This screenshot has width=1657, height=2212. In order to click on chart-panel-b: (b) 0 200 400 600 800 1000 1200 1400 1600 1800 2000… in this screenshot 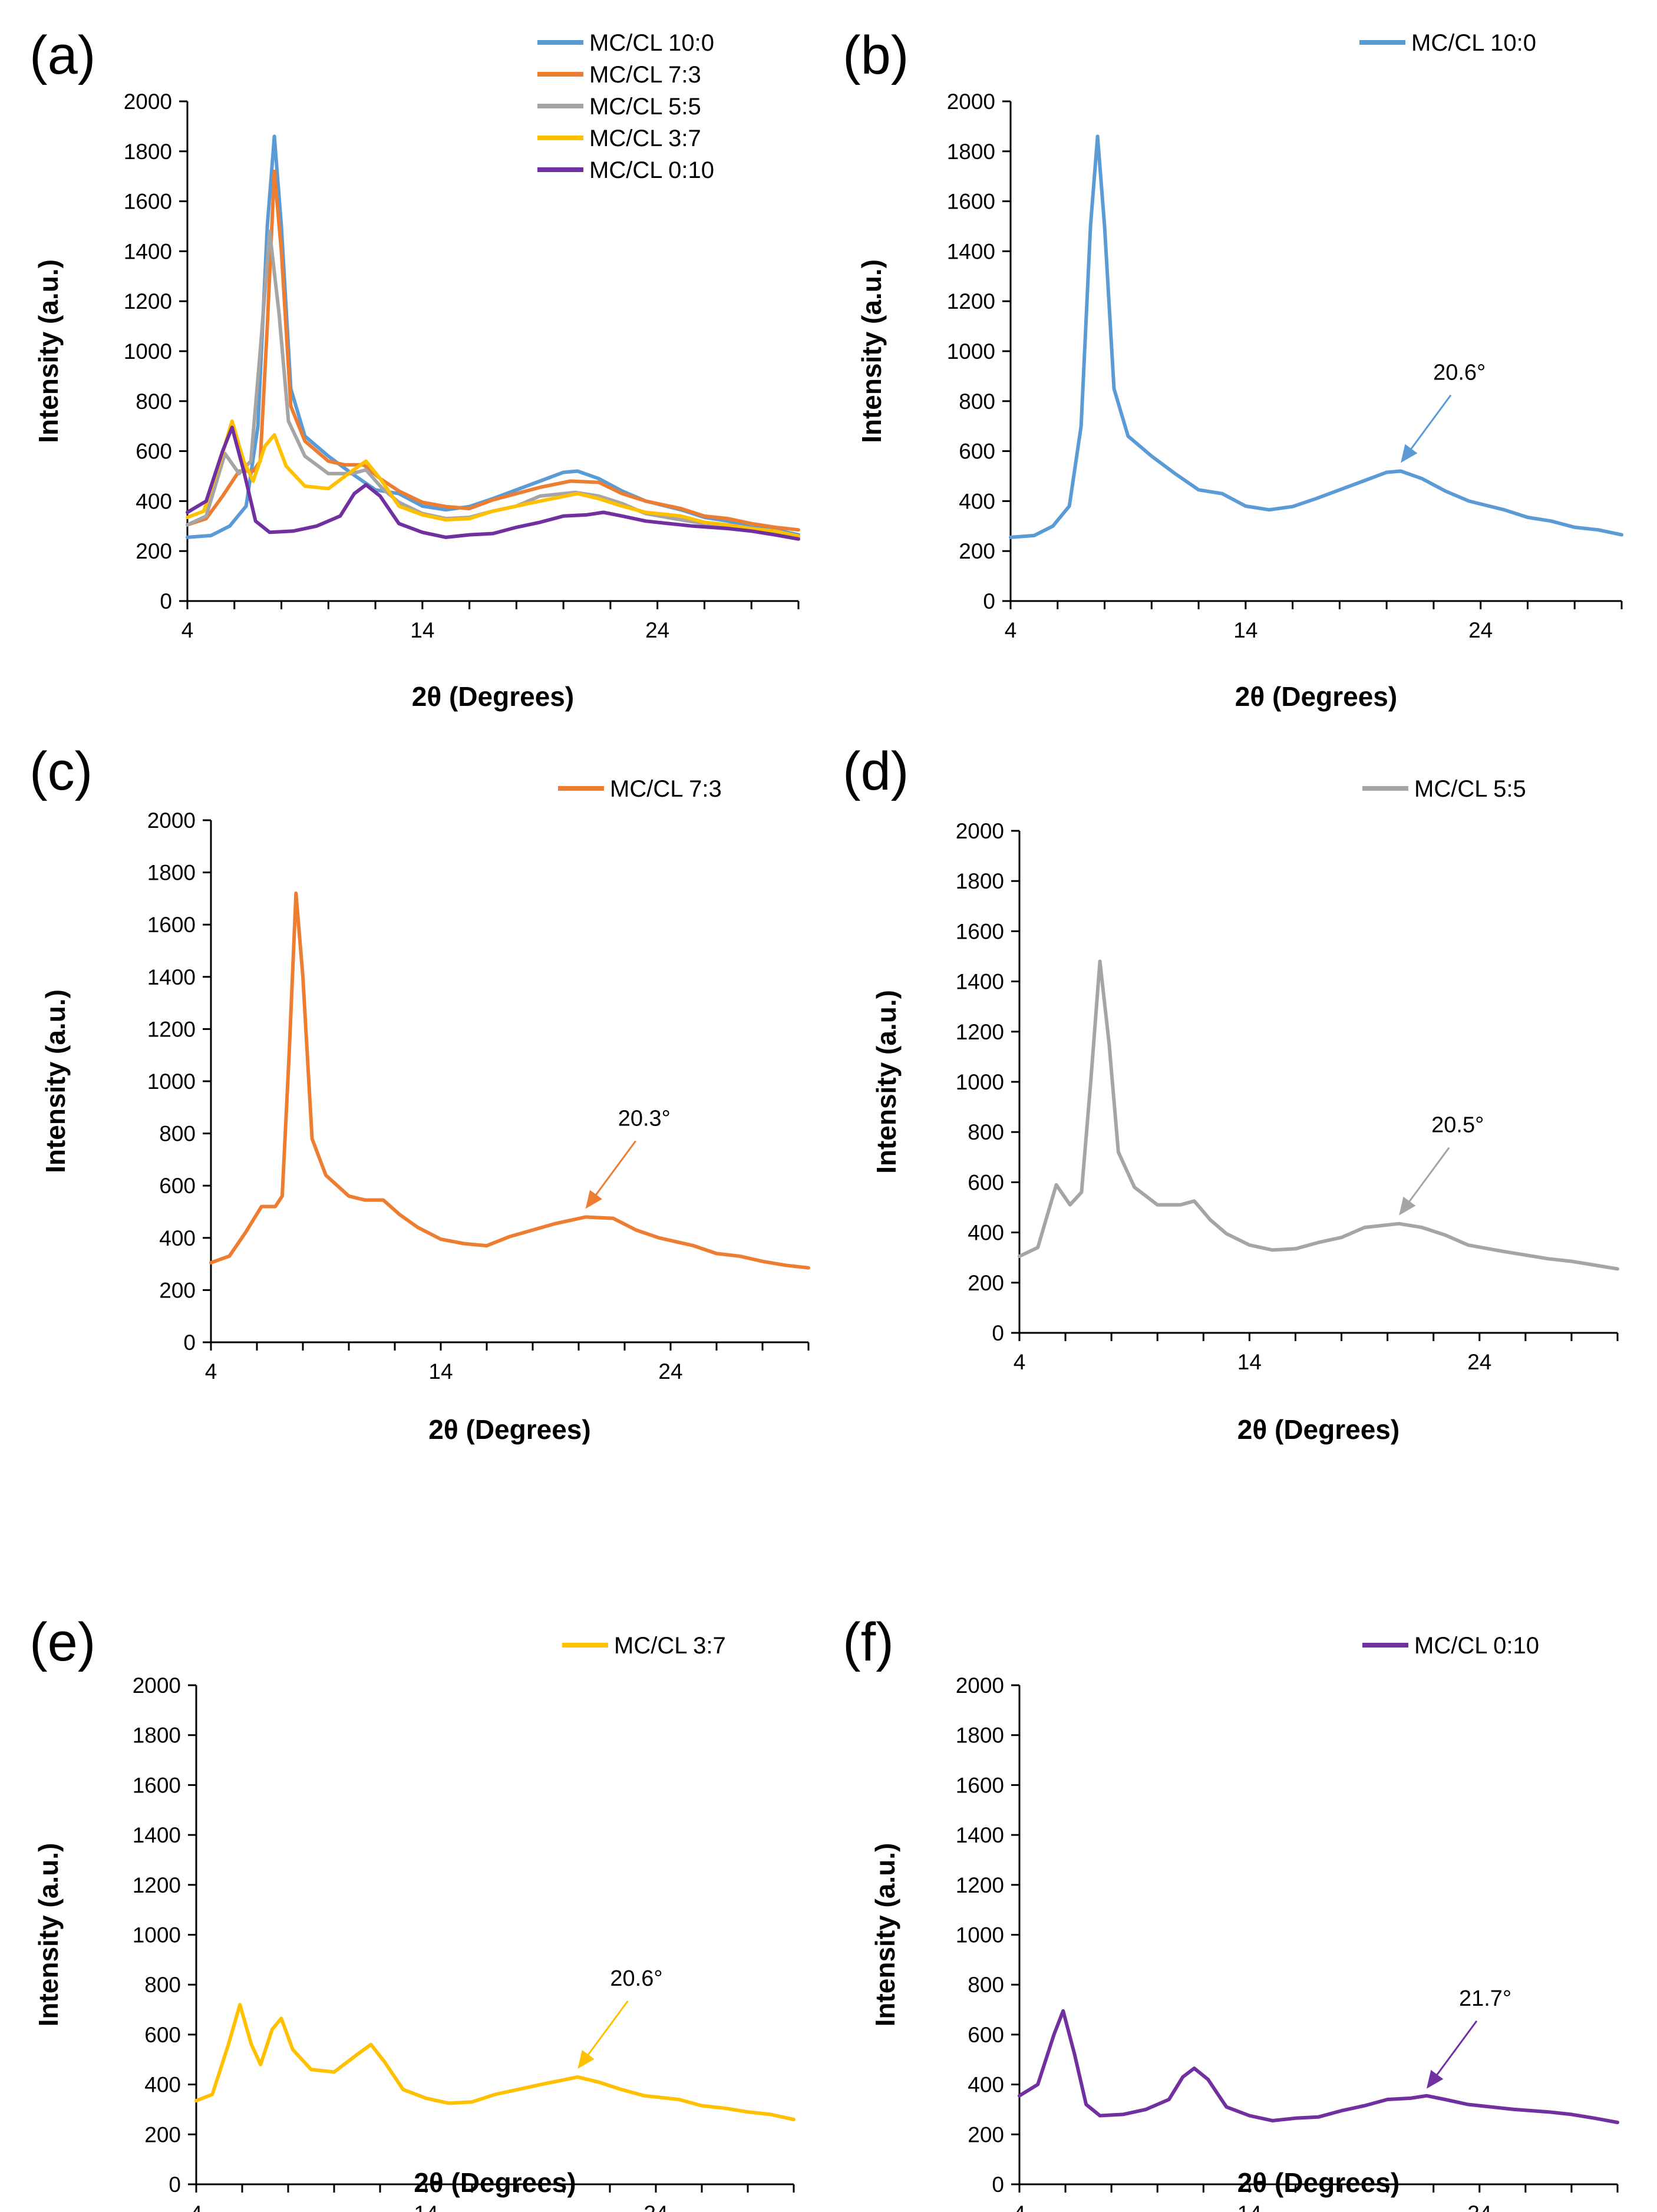, I will do `click(1233, 368)`.